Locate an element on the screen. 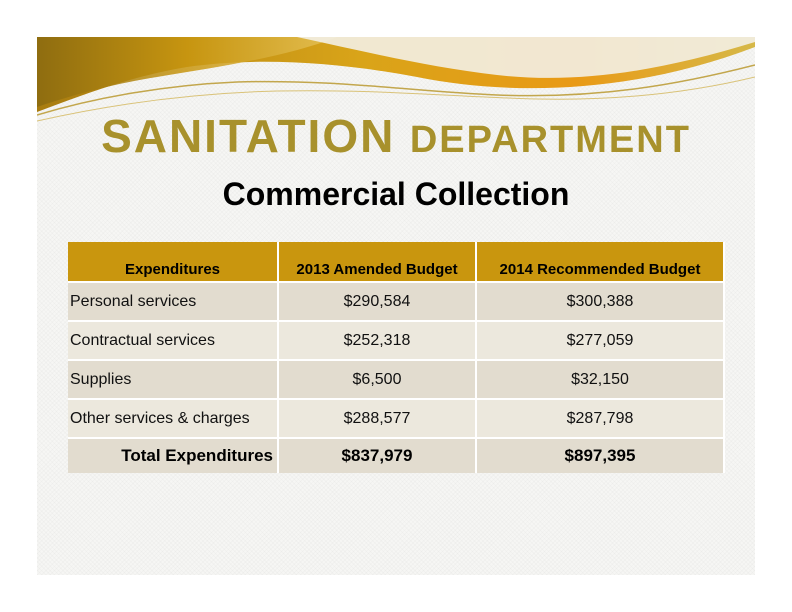 The image size is (792, 612). header-2013-amended-budget: 2013 Amended Budget is located at coordinates (377, 262).